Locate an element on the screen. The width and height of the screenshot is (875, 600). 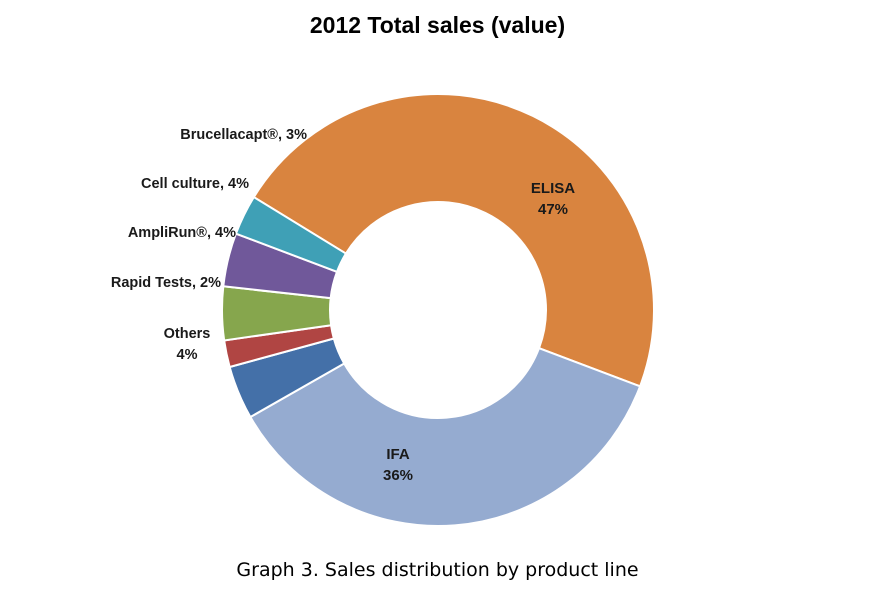
data-label-brucellacapt: Brucellacapt®, 3% is located at coordinates (243, 135).